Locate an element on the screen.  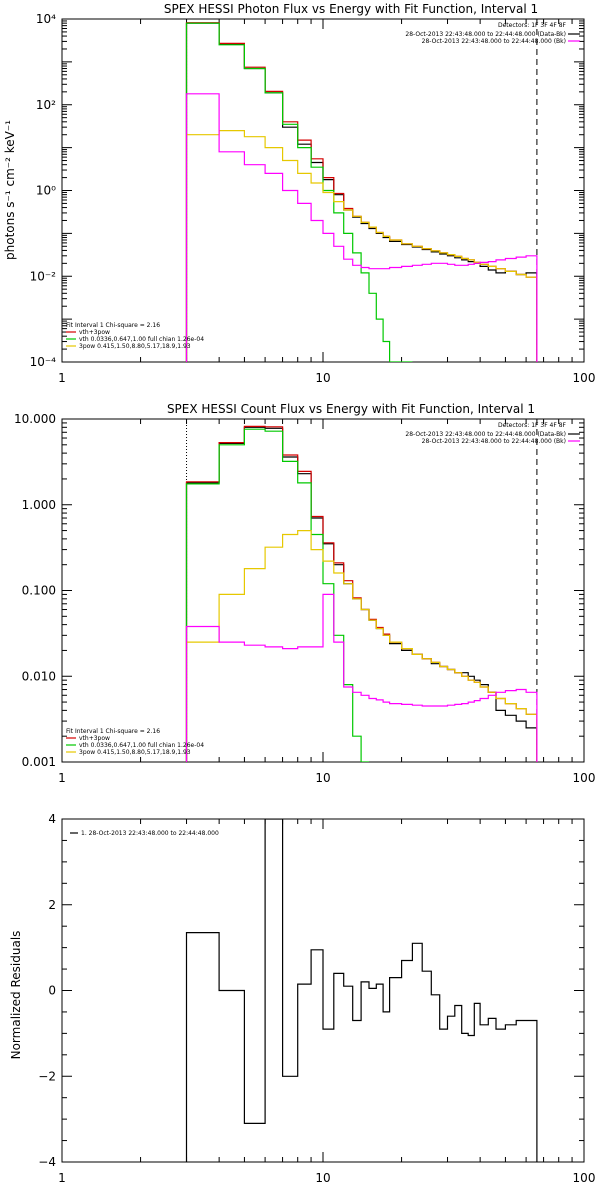
y-tick-label: 10² is located at coordinates (46, 105).